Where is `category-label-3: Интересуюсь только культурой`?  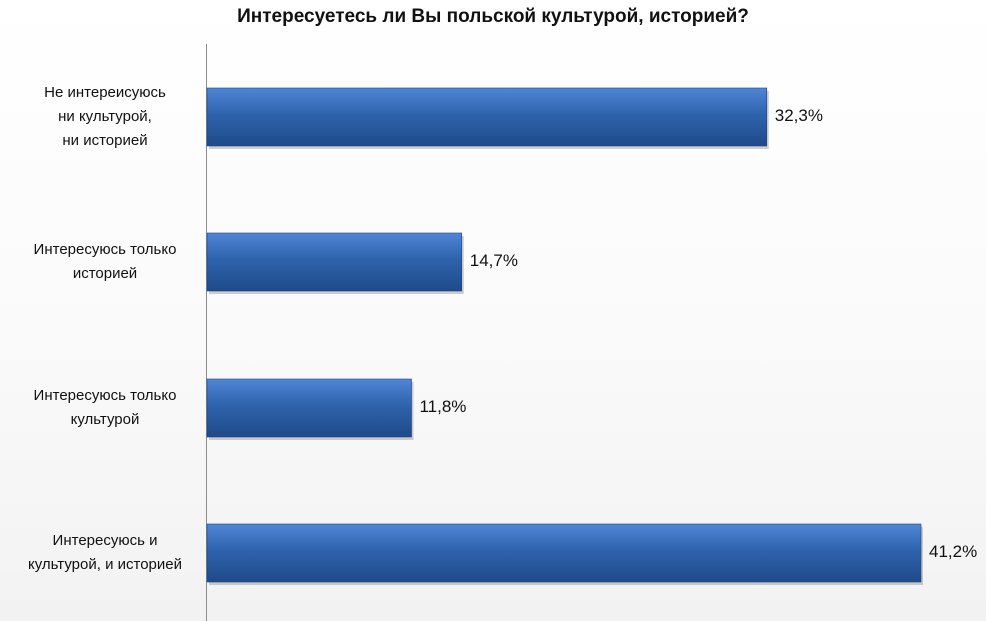
category-label-3: Интересуюсь только культурой is located at coordinates (105, 407).